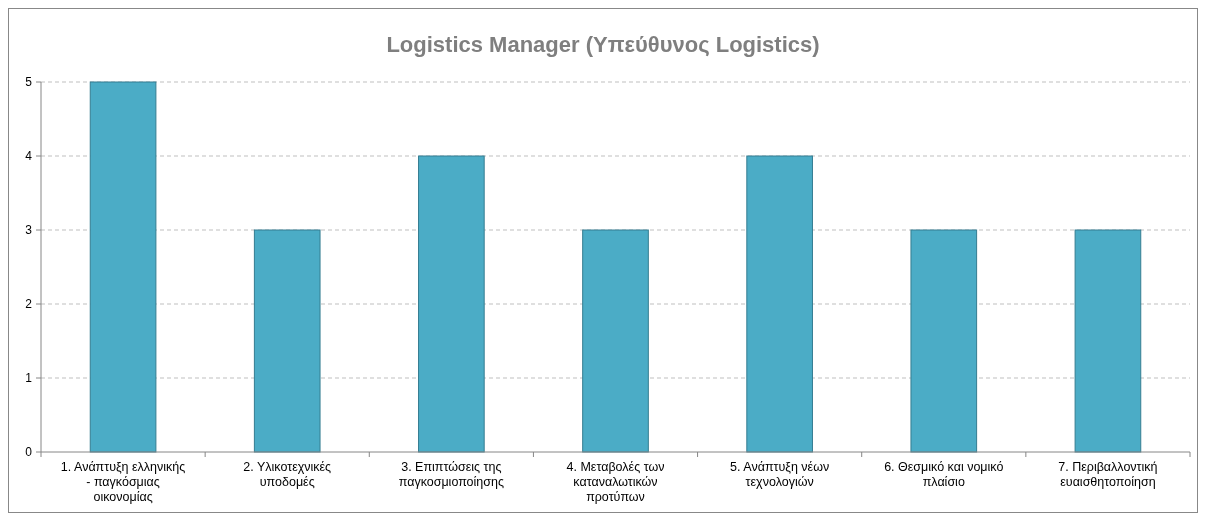 The width and height of the screenshot is (1206, 515). I want to click on x-tick-label: 6. Θεσμικό και νομικό πλαίσιο, so click(944, 474).